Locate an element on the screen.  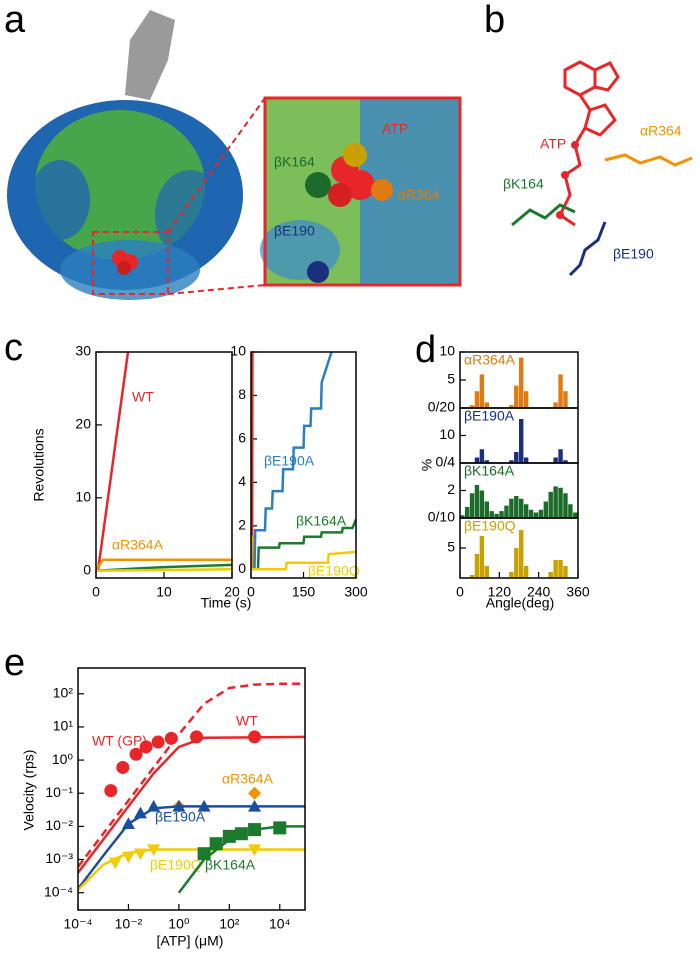
y-tick-label: 5 is located at coordinates (451, 379).